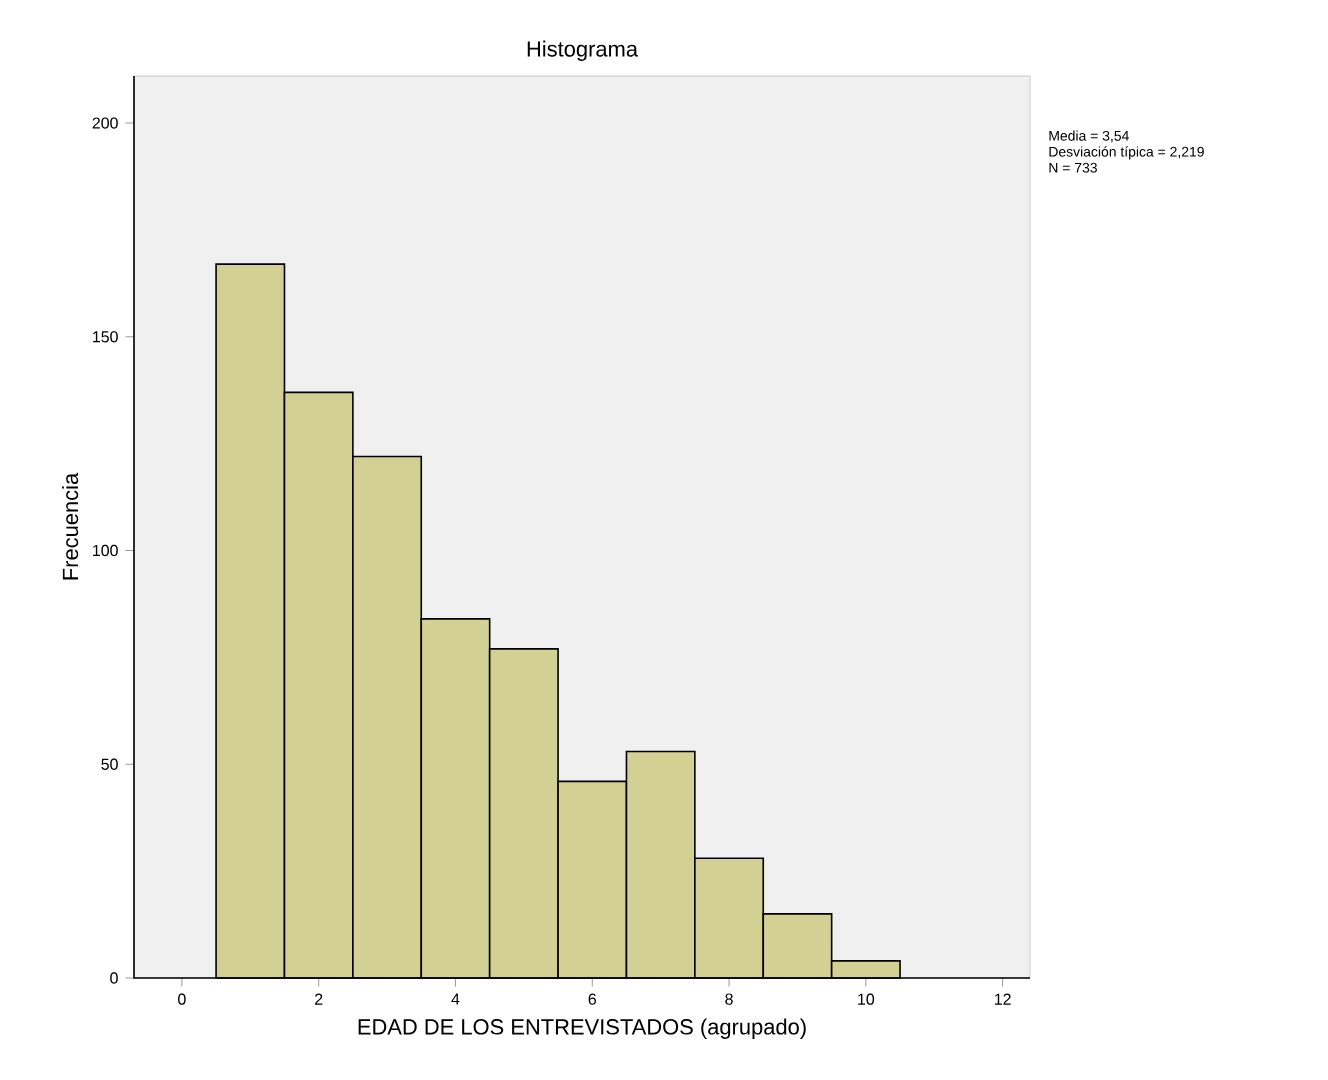  What do you see at coordinates (70, 526) in the screenshot?
I see `y-axis-title: Frecuencia` at bounding box center [70, 526].